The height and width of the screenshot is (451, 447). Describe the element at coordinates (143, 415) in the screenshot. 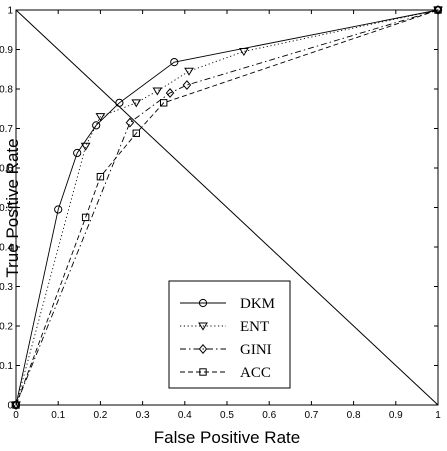

I see `x-tick-label: 0.3` at that location.